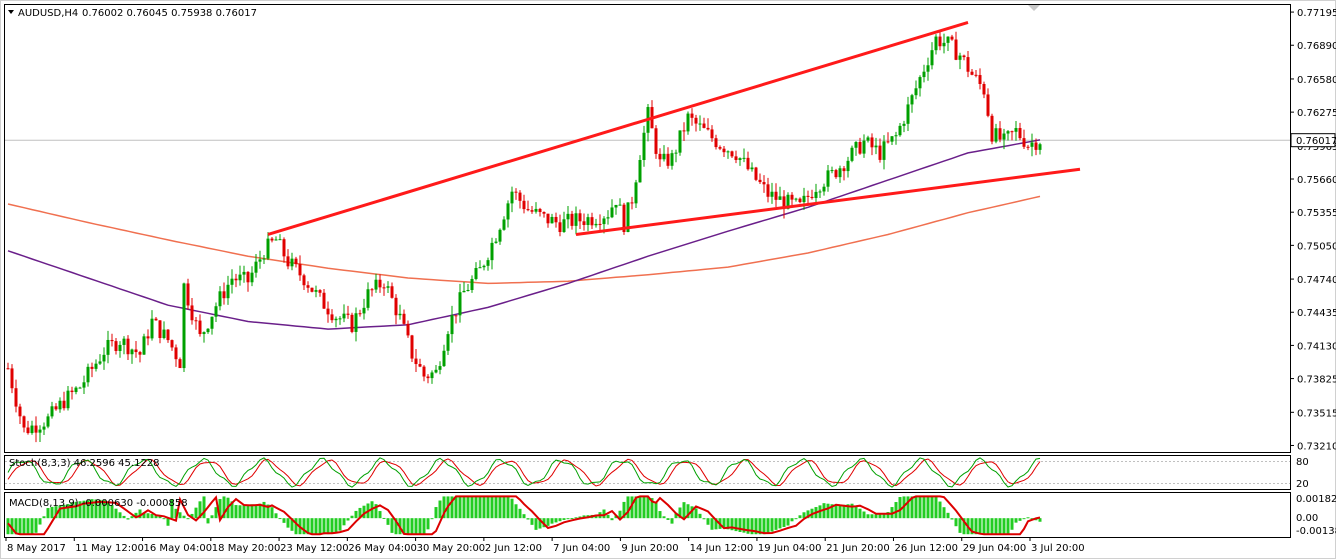 The height and width of the screenshot is (559, 1336). Describe the element at coordinates (11, 12) in the screenshot. I see `dropdown-triangle-icon` at that location.